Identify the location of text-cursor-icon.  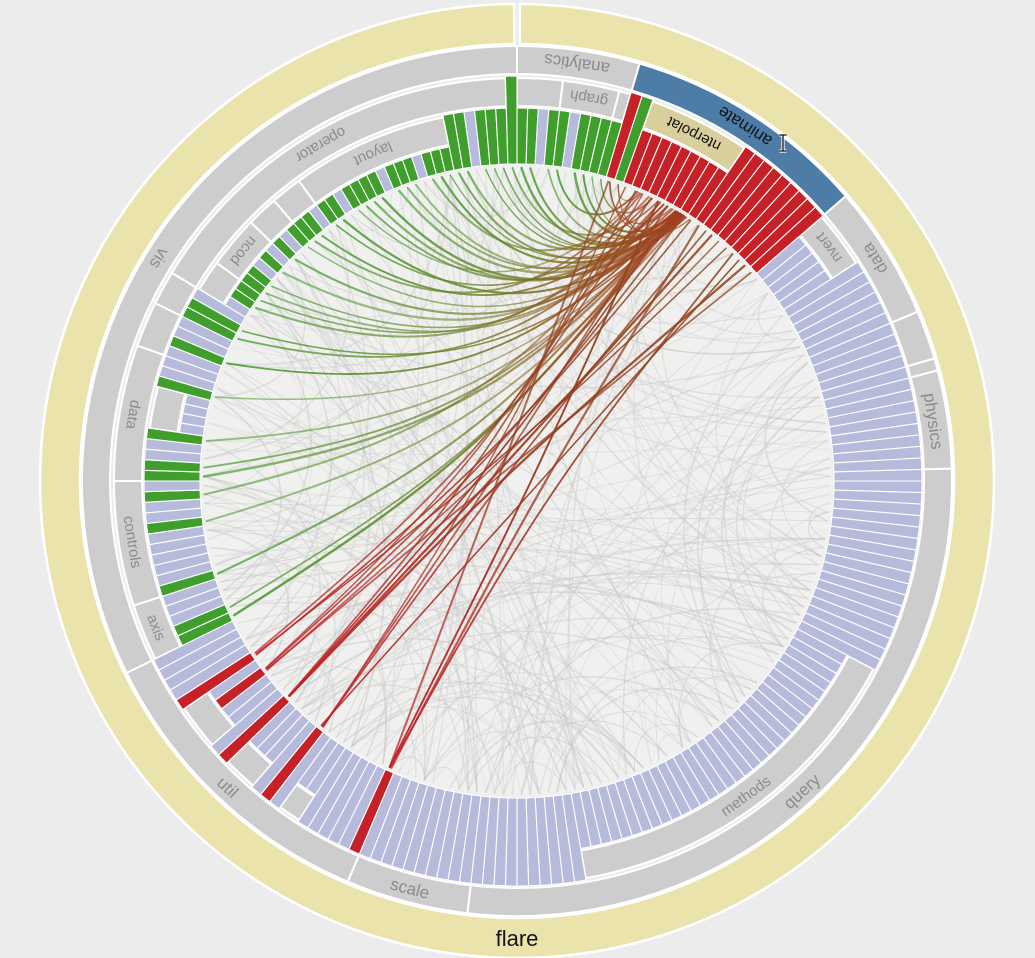
(783, 143).